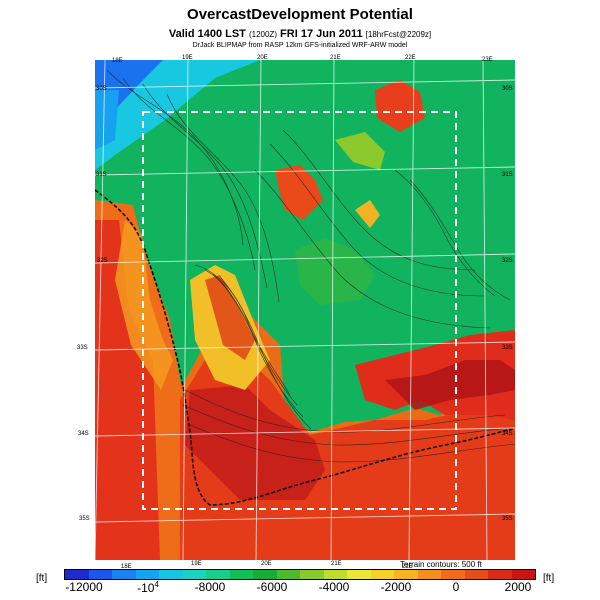  Describe the element at coordinates (82, 348) in the screenshot. I see `lat-left-33: 33S` at that location.